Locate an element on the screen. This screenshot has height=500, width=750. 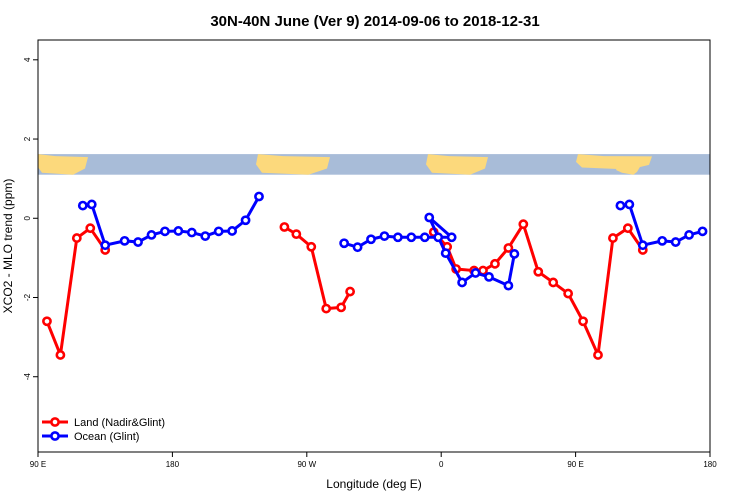
y-axis: -4 -2 0 2 4 is located at coordinates (30, 218).